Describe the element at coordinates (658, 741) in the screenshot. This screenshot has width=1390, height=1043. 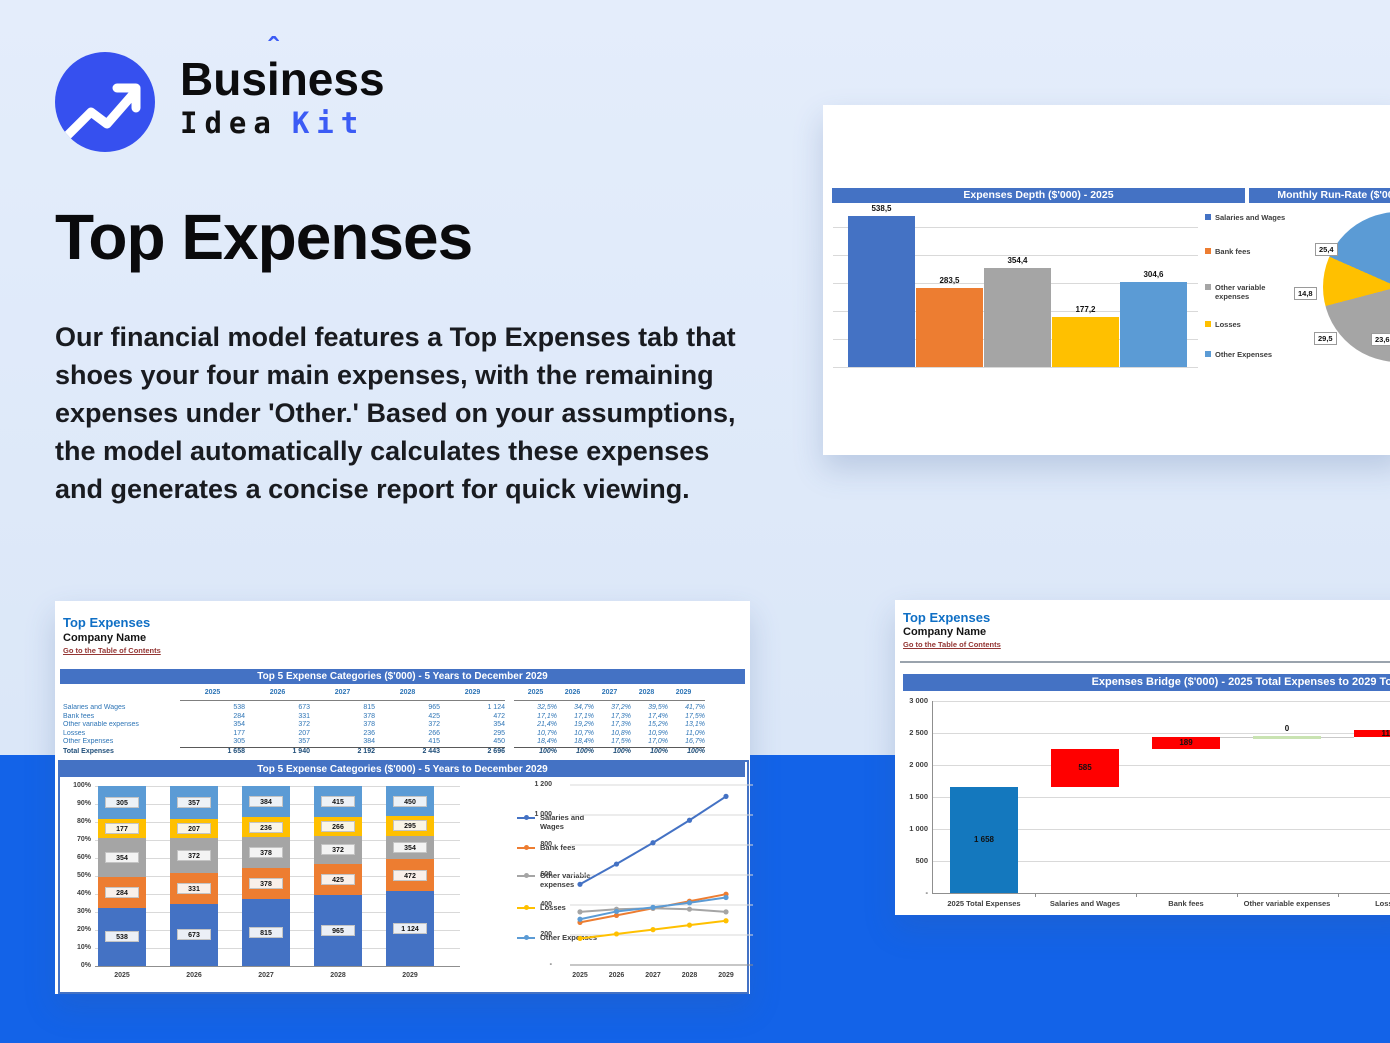
I see `table-percent: 17,0%` at that location.